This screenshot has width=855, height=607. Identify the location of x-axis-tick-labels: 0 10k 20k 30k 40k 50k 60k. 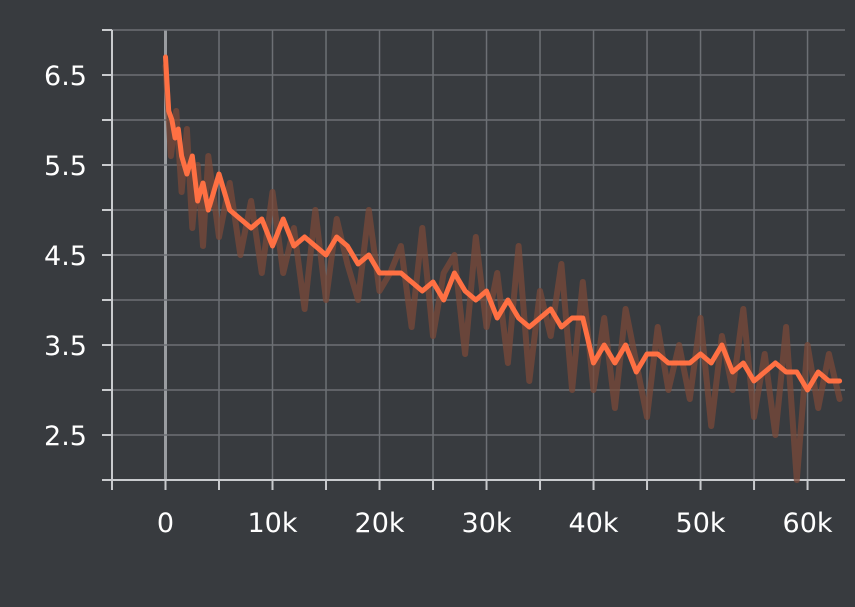
(495, 523).